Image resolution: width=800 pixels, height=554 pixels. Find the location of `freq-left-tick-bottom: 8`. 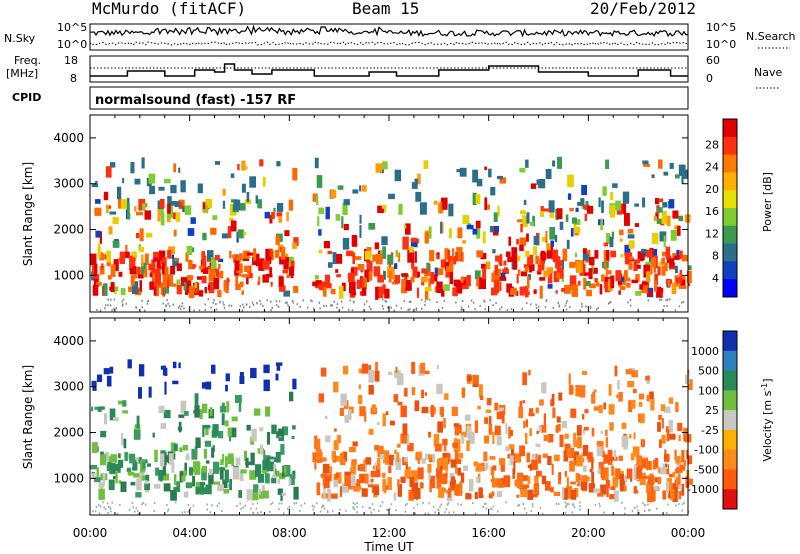

freq-left-tick-bottom: 8 is located at coordinates (73, 78).